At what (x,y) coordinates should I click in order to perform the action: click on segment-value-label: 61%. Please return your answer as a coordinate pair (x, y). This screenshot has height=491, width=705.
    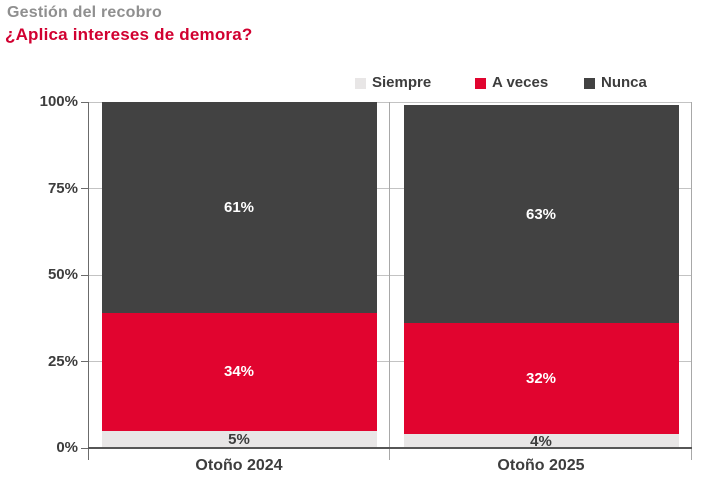
    Looking at the image, I should click on (239, 208).